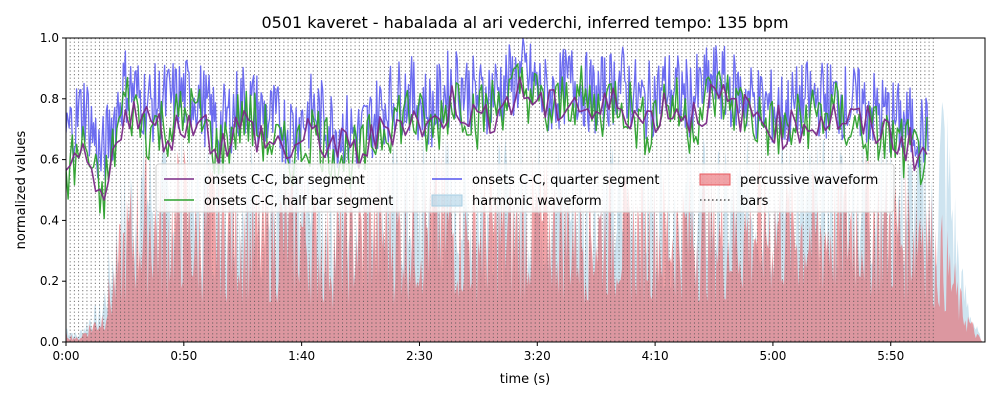 Image resolution: width=1000 pixels, height=400 pixels. What do you see at coordinates (809, 180) in the screenshot?
I see `legend-label: percussive waveform` at bounding box center [809, 180].